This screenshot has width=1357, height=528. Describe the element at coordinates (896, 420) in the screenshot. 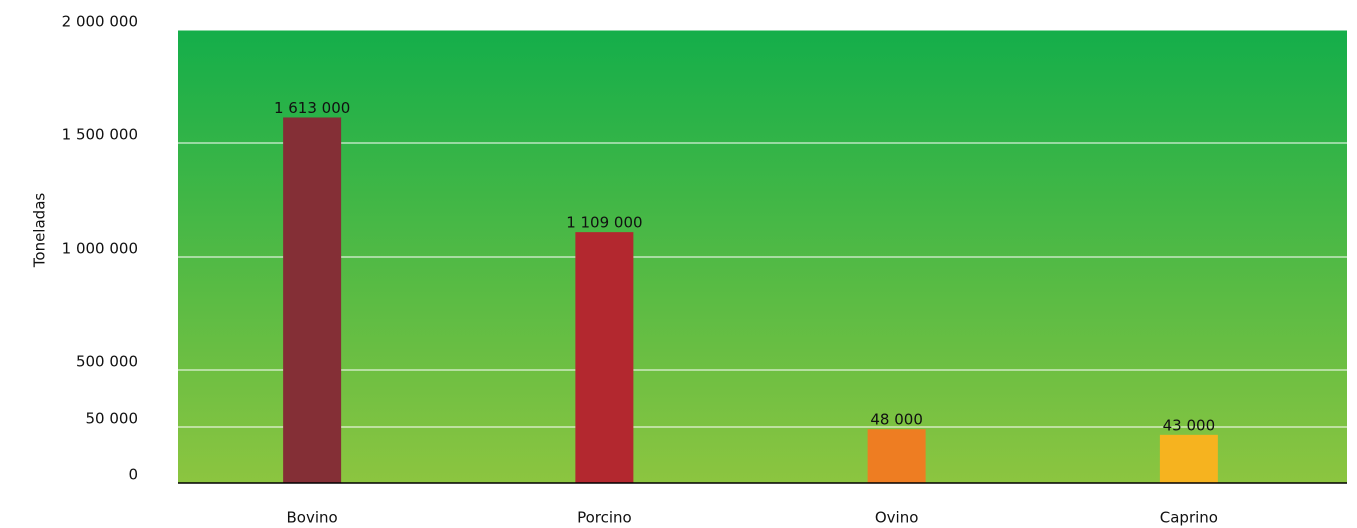

I see `value-label: 48 000` at that location.